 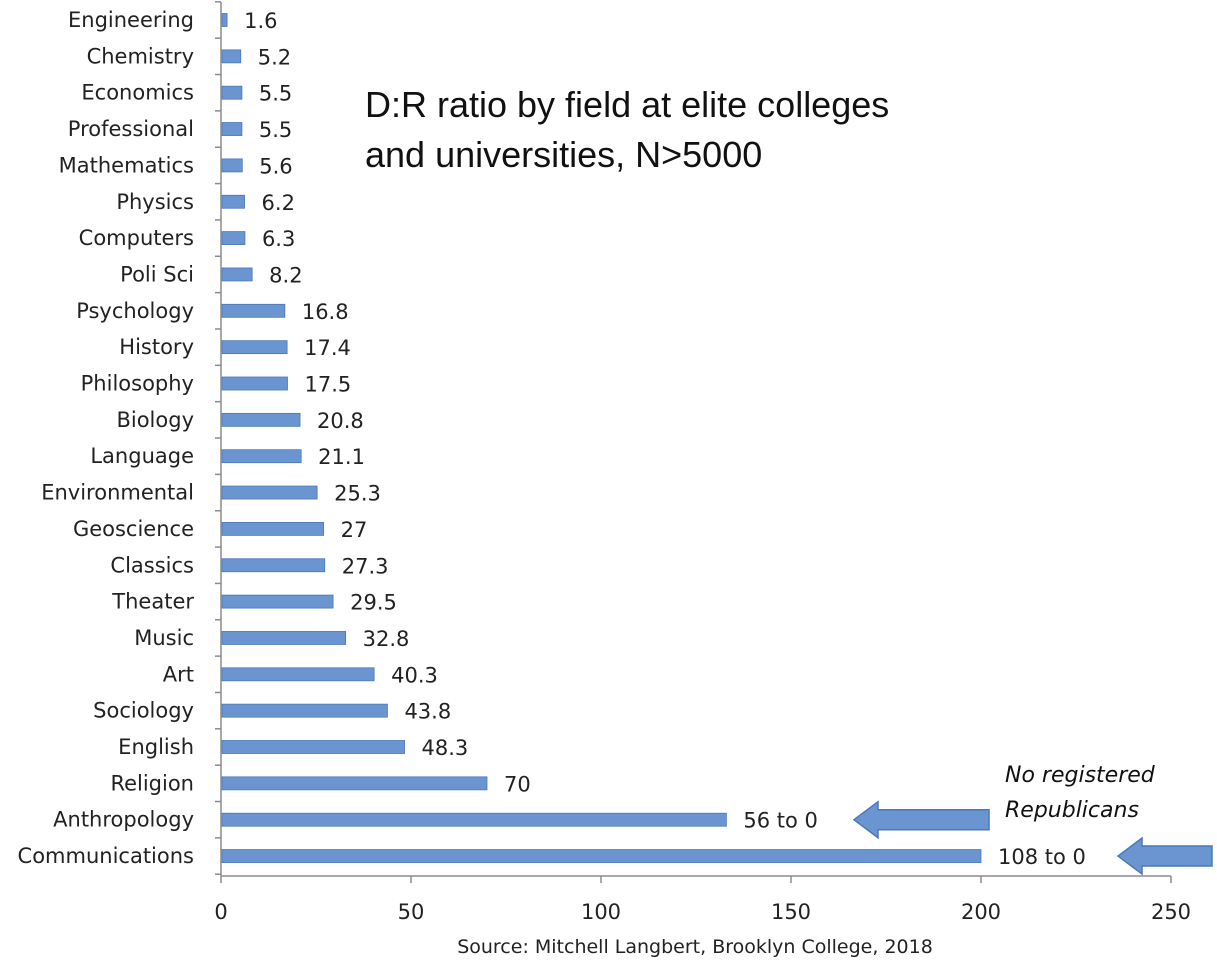 What do you see at coordinates (260, 21) in the screenshot?
I see `data-label-engineering: 1.6` at bounding box center [260, 21].